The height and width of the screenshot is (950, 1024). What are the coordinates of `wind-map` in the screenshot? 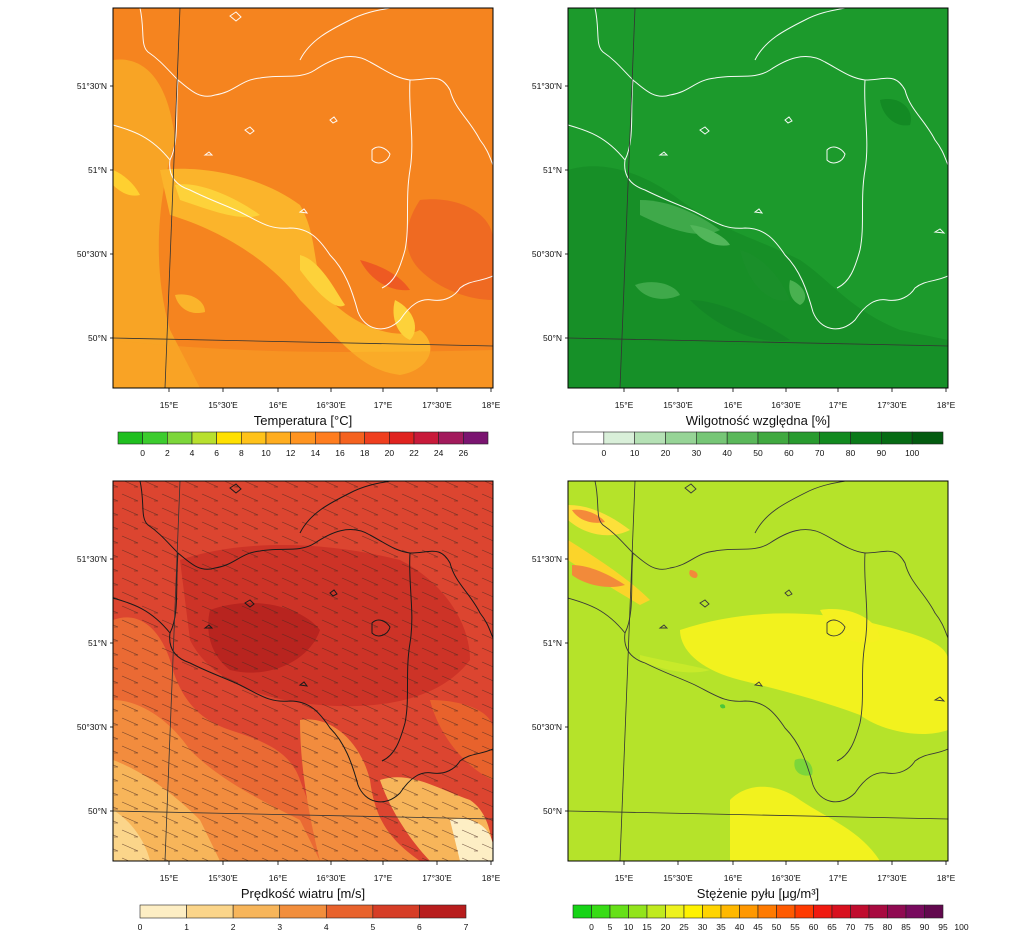 It's located at (303, 671).